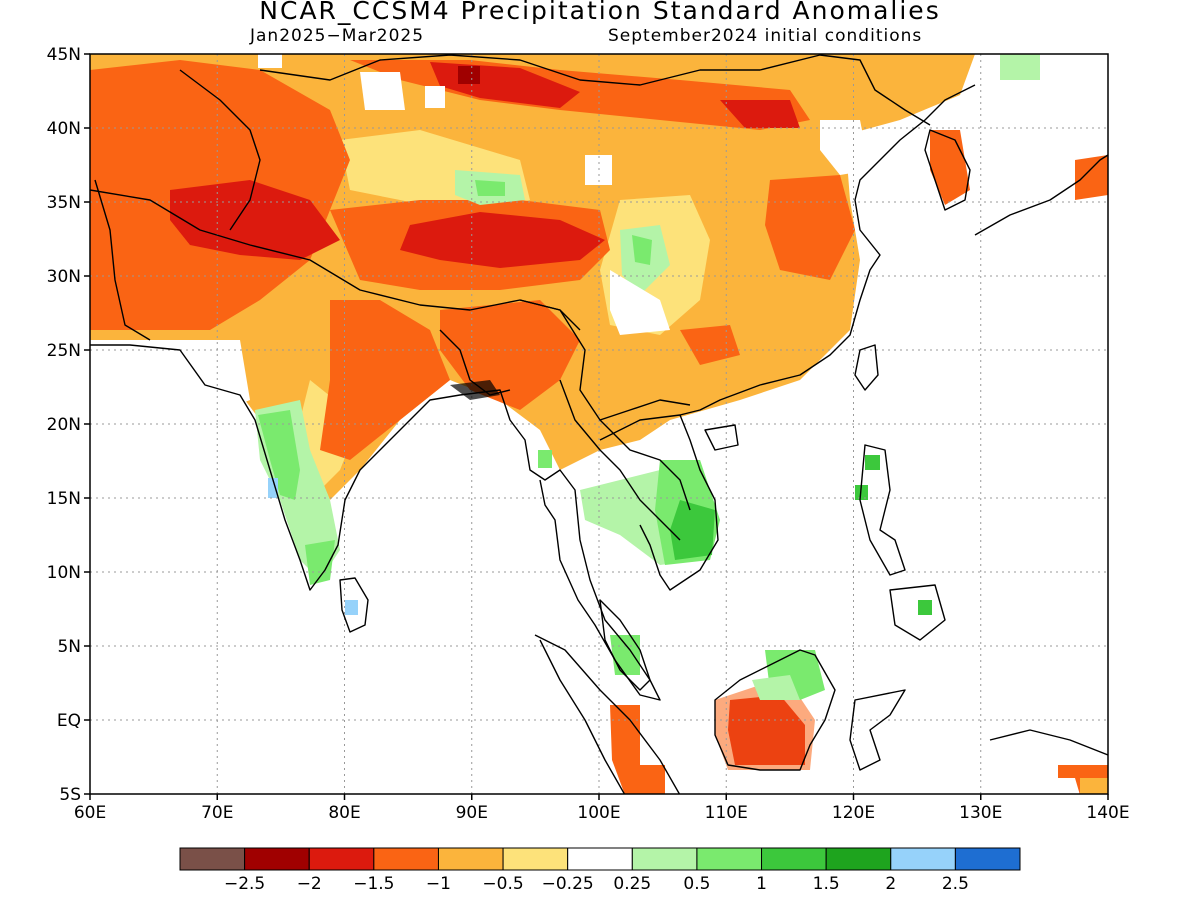 This screenshot has height=900, width=1200. What do you see at coordinates (438, 884) in the screenshot?
I see `legend-label: −1` at bounding box center [438, 884].